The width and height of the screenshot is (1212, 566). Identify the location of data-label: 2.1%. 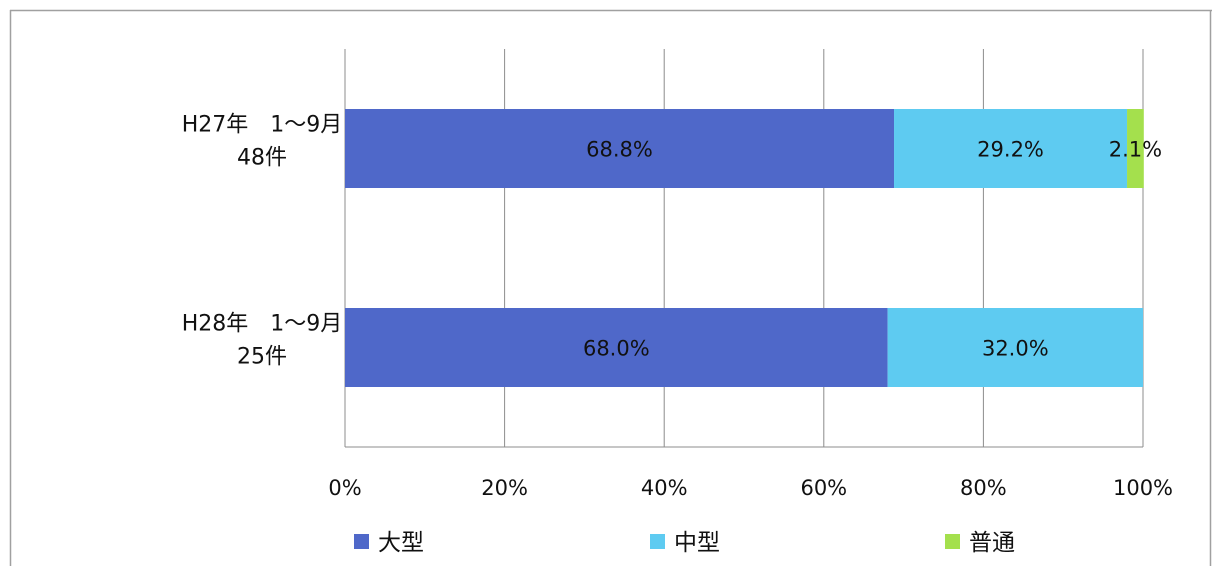
(1135, 150).